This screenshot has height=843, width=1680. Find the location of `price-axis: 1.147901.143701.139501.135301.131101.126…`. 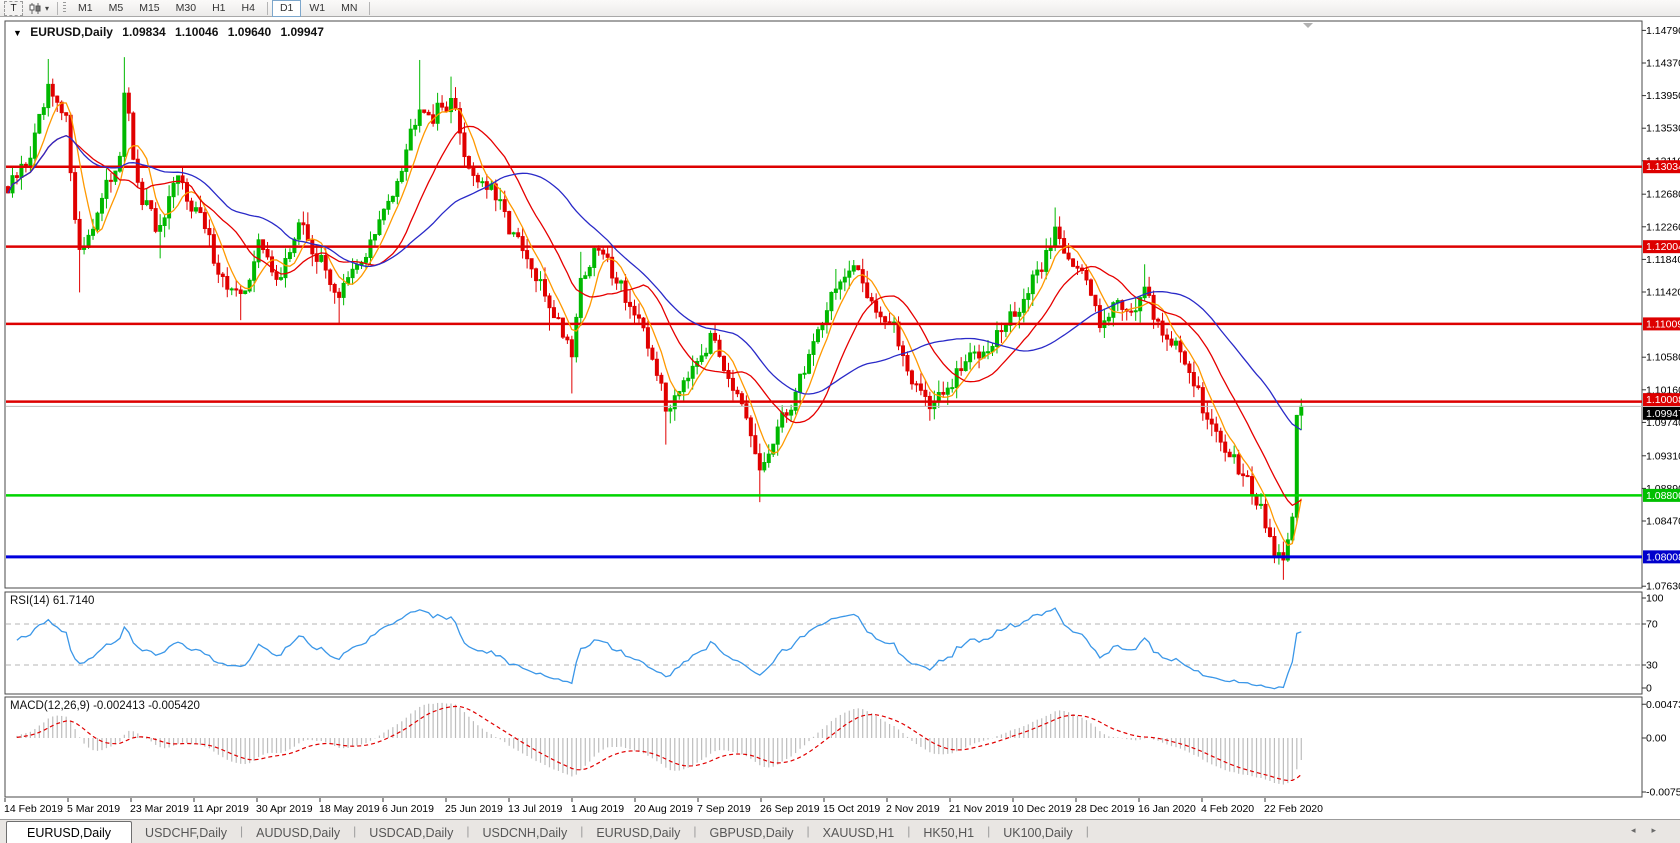

price-axis: 1.147901.143701.139501.135301.131101.126… is located at coordinates (1660, 309).